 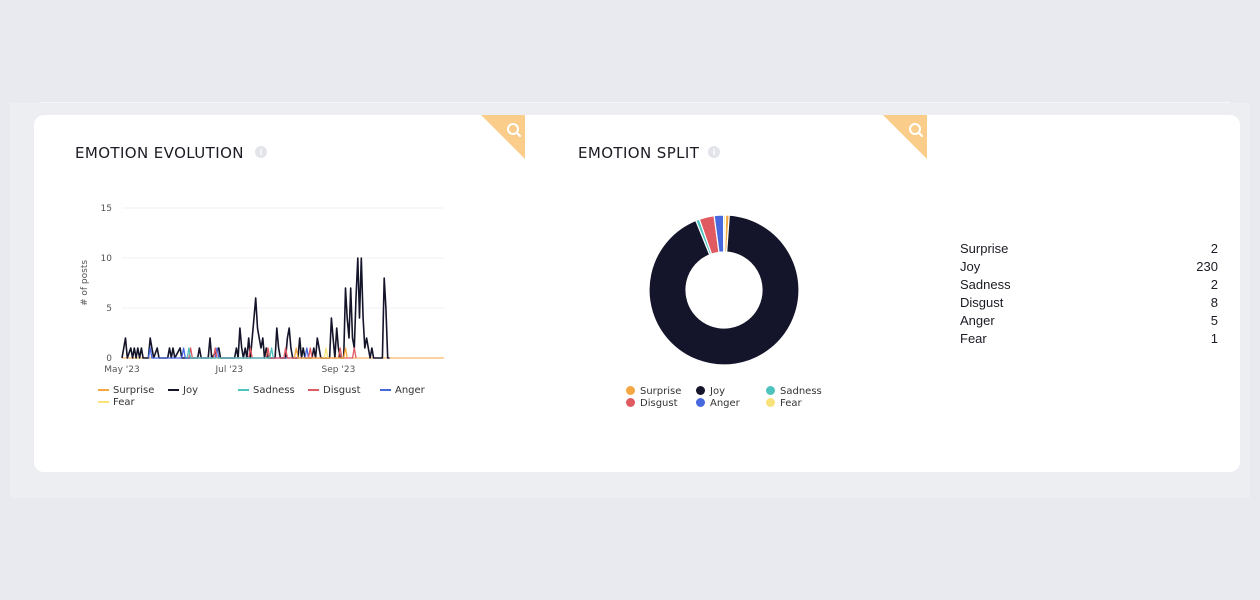 I want to click on emotion-evolution-title: EMOTION EVOLUTION, so click(x=159, y=153).